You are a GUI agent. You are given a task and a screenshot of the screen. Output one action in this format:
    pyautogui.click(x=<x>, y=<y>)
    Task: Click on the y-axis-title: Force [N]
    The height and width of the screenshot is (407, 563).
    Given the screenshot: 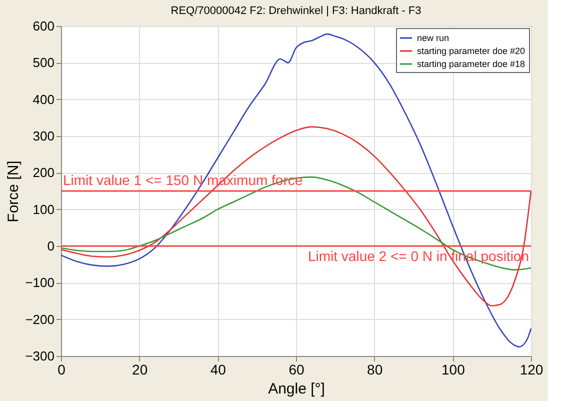 What is the action you would take?
    pyautogui.click(x=13, y=191)
    